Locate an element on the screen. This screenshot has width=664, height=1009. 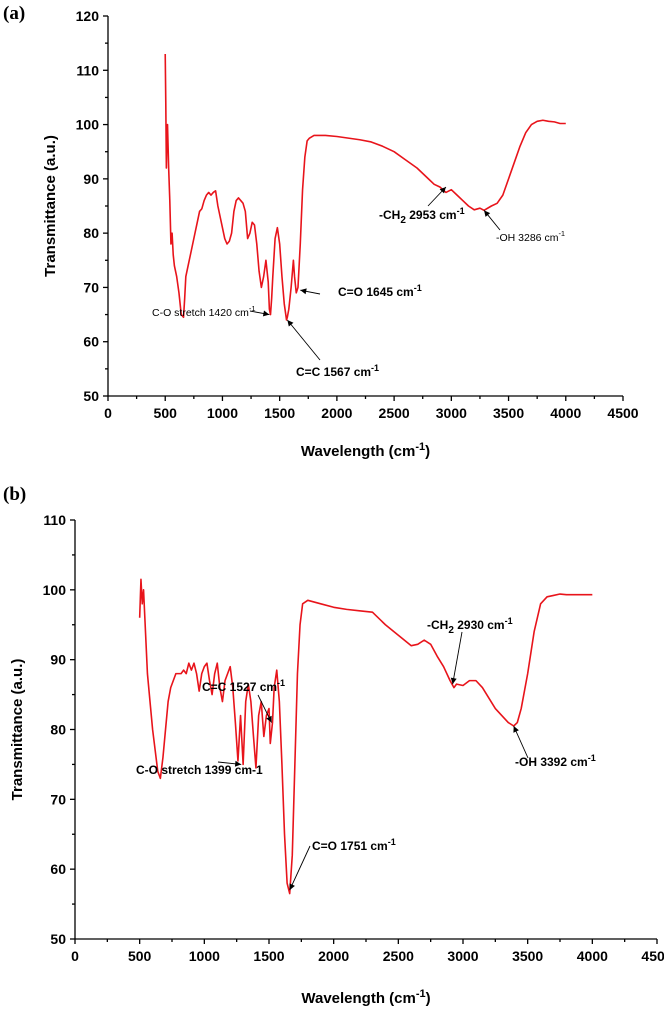
annotation-ch2_pre: -CH2 2953 cm-1 is located at coordinates (422, 216).